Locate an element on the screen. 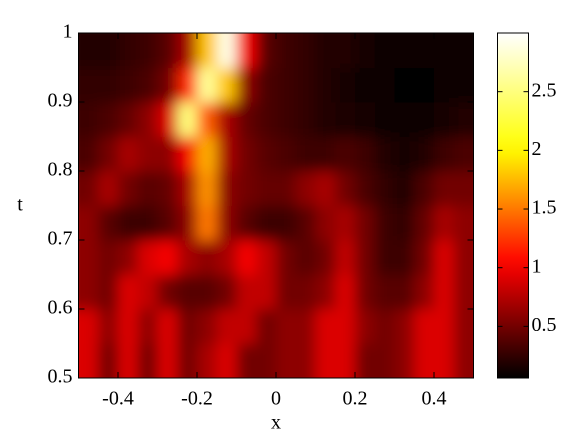 Image resolution: width=582 pixels, height=439 pixels. y-axis-label: t is located at coordinates (20, 205).